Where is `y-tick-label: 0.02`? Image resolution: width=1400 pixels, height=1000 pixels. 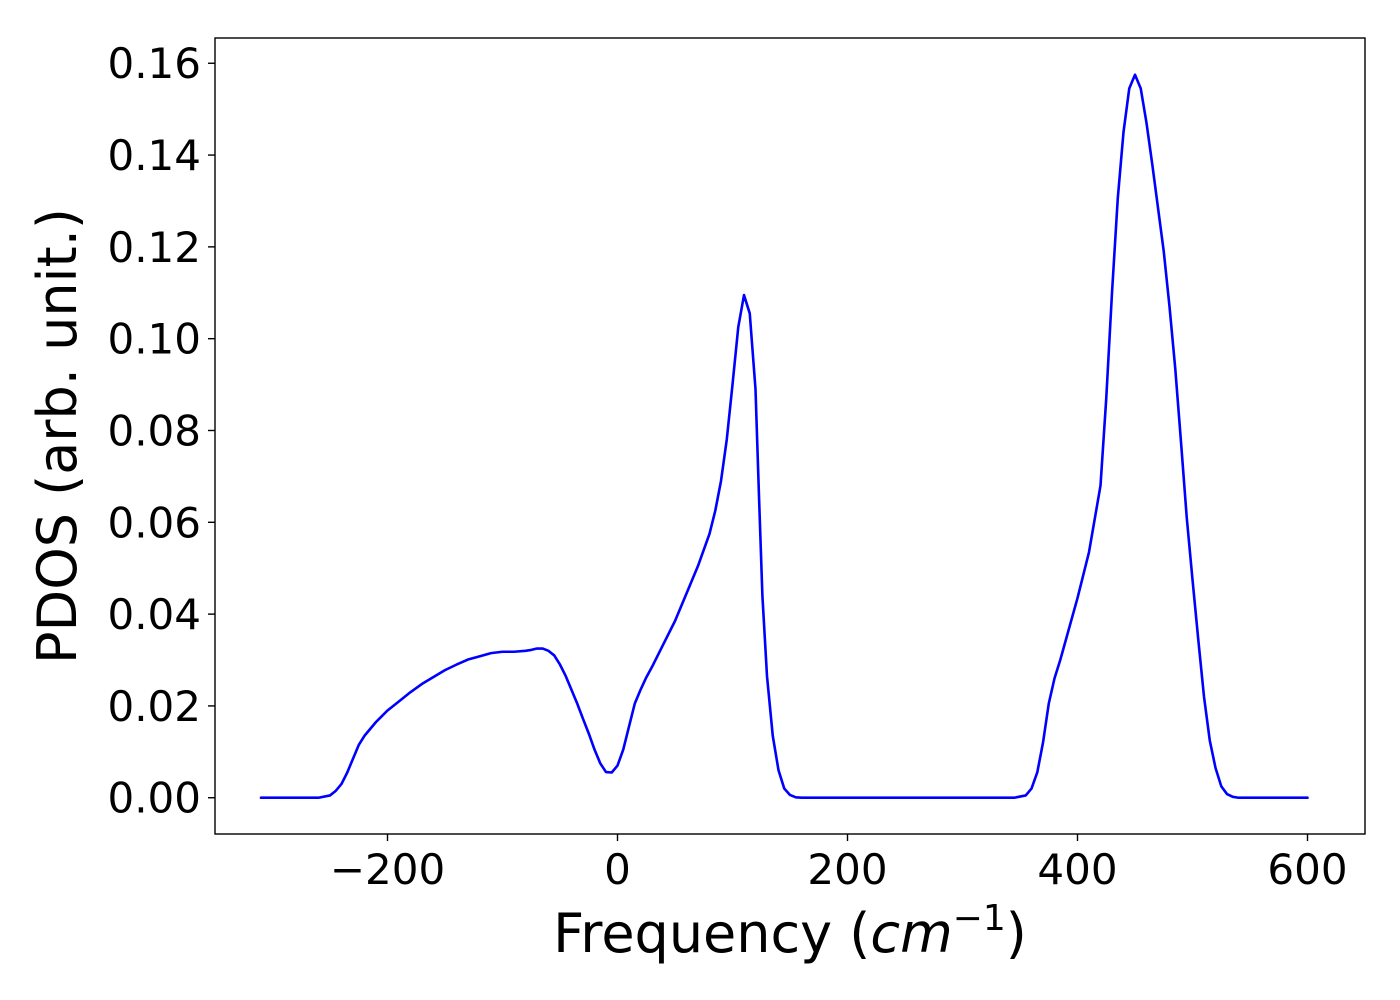
y-tick-label: 0.02 is located at coordinates (154, 706).